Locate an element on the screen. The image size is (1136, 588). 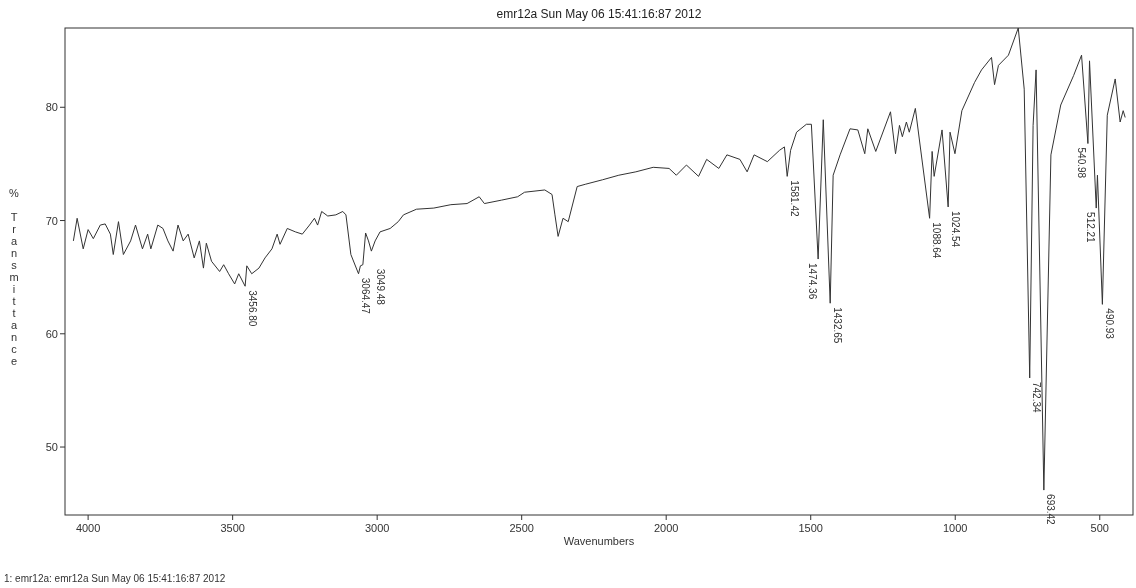
annotation: 1088.64 is located at coordinates (937, 240).